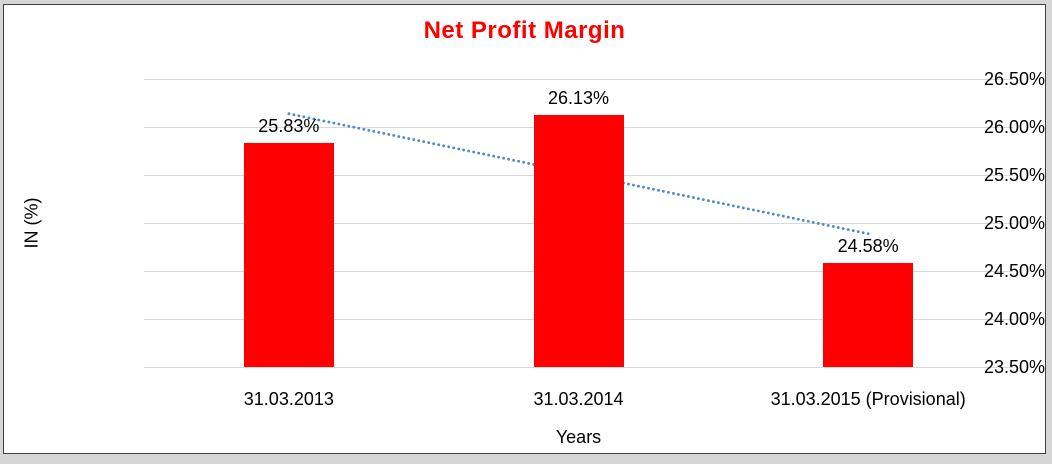 Image resolution: width=1052 pixels, height=464 pixels. I want to click on x-axis-title: Years, so click(578, 437).